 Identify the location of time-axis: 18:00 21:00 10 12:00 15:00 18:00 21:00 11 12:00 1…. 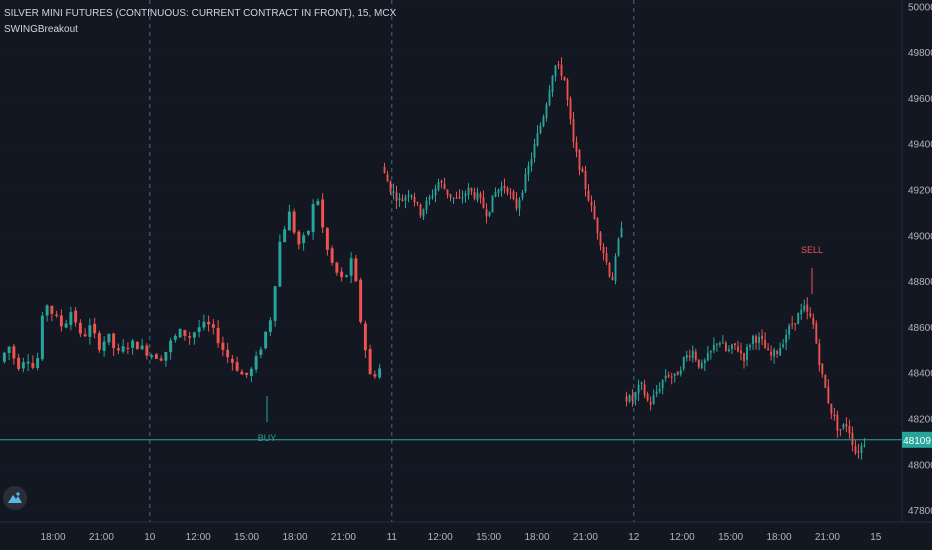
(466, 532).